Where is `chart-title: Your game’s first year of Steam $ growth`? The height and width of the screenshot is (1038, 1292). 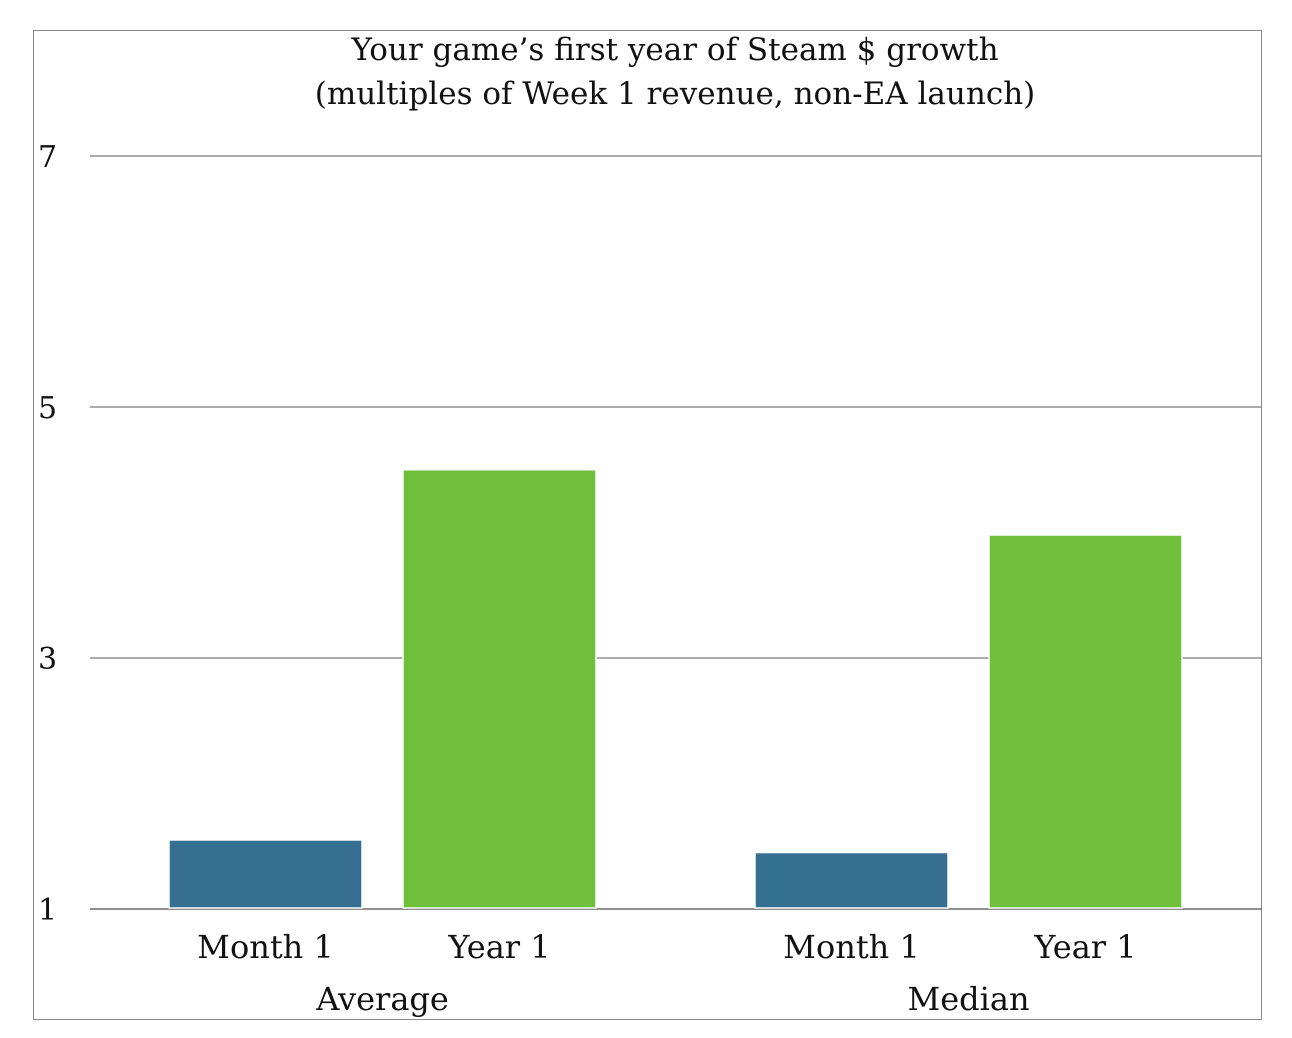 chart-title: Your game’s first year of Steam $ growth is located at coordinates (674, 50).